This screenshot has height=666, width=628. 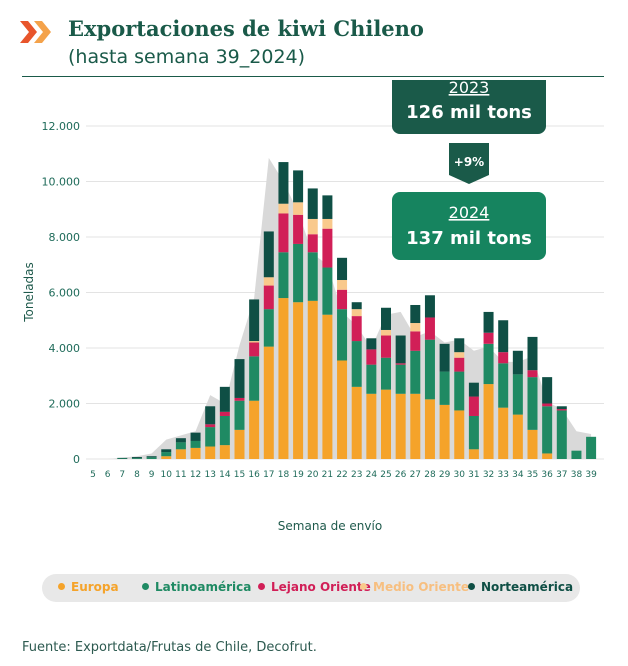 What do you see at coordinates (527, 587) in the screenshot?
I see `legend-norteamerica-label: Norteamérica` at bounding box center [527, 587].